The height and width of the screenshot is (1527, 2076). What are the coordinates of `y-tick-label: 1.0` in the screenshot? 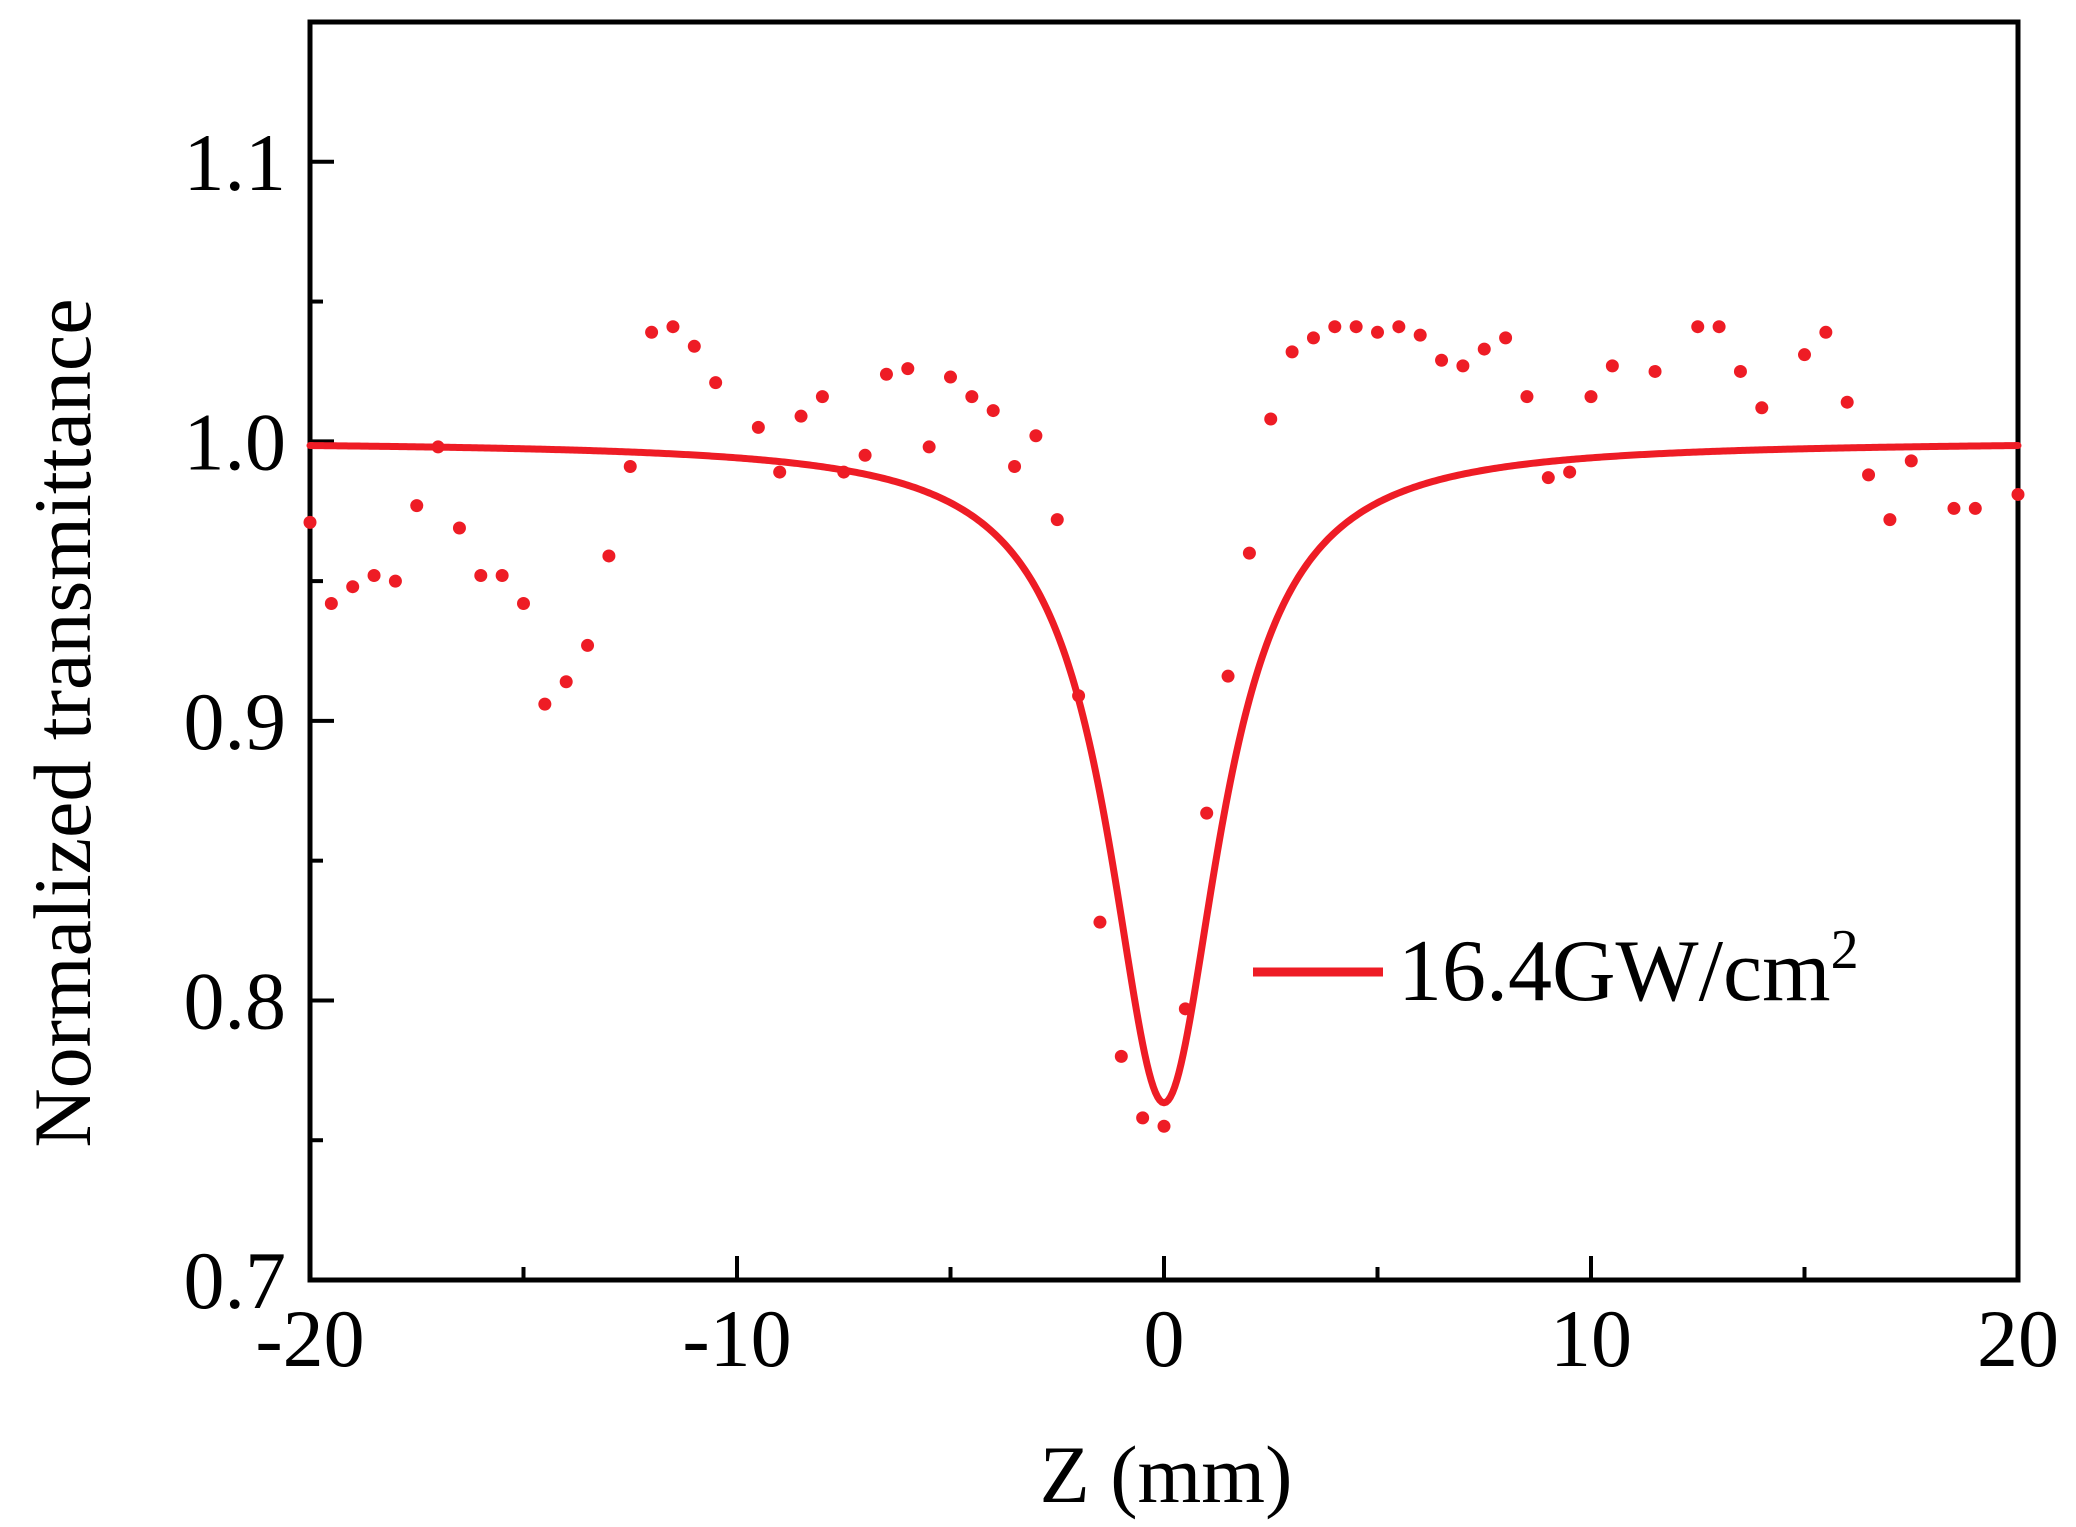 It's located at (235, 441).